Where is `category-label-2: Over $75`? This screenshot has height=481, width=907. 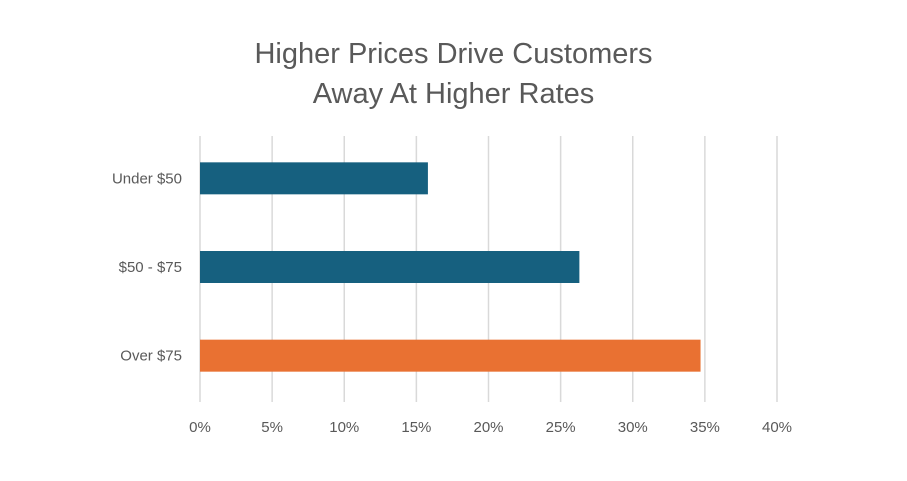
category-label-2: Over $75 is located at coordinates (151, 356).